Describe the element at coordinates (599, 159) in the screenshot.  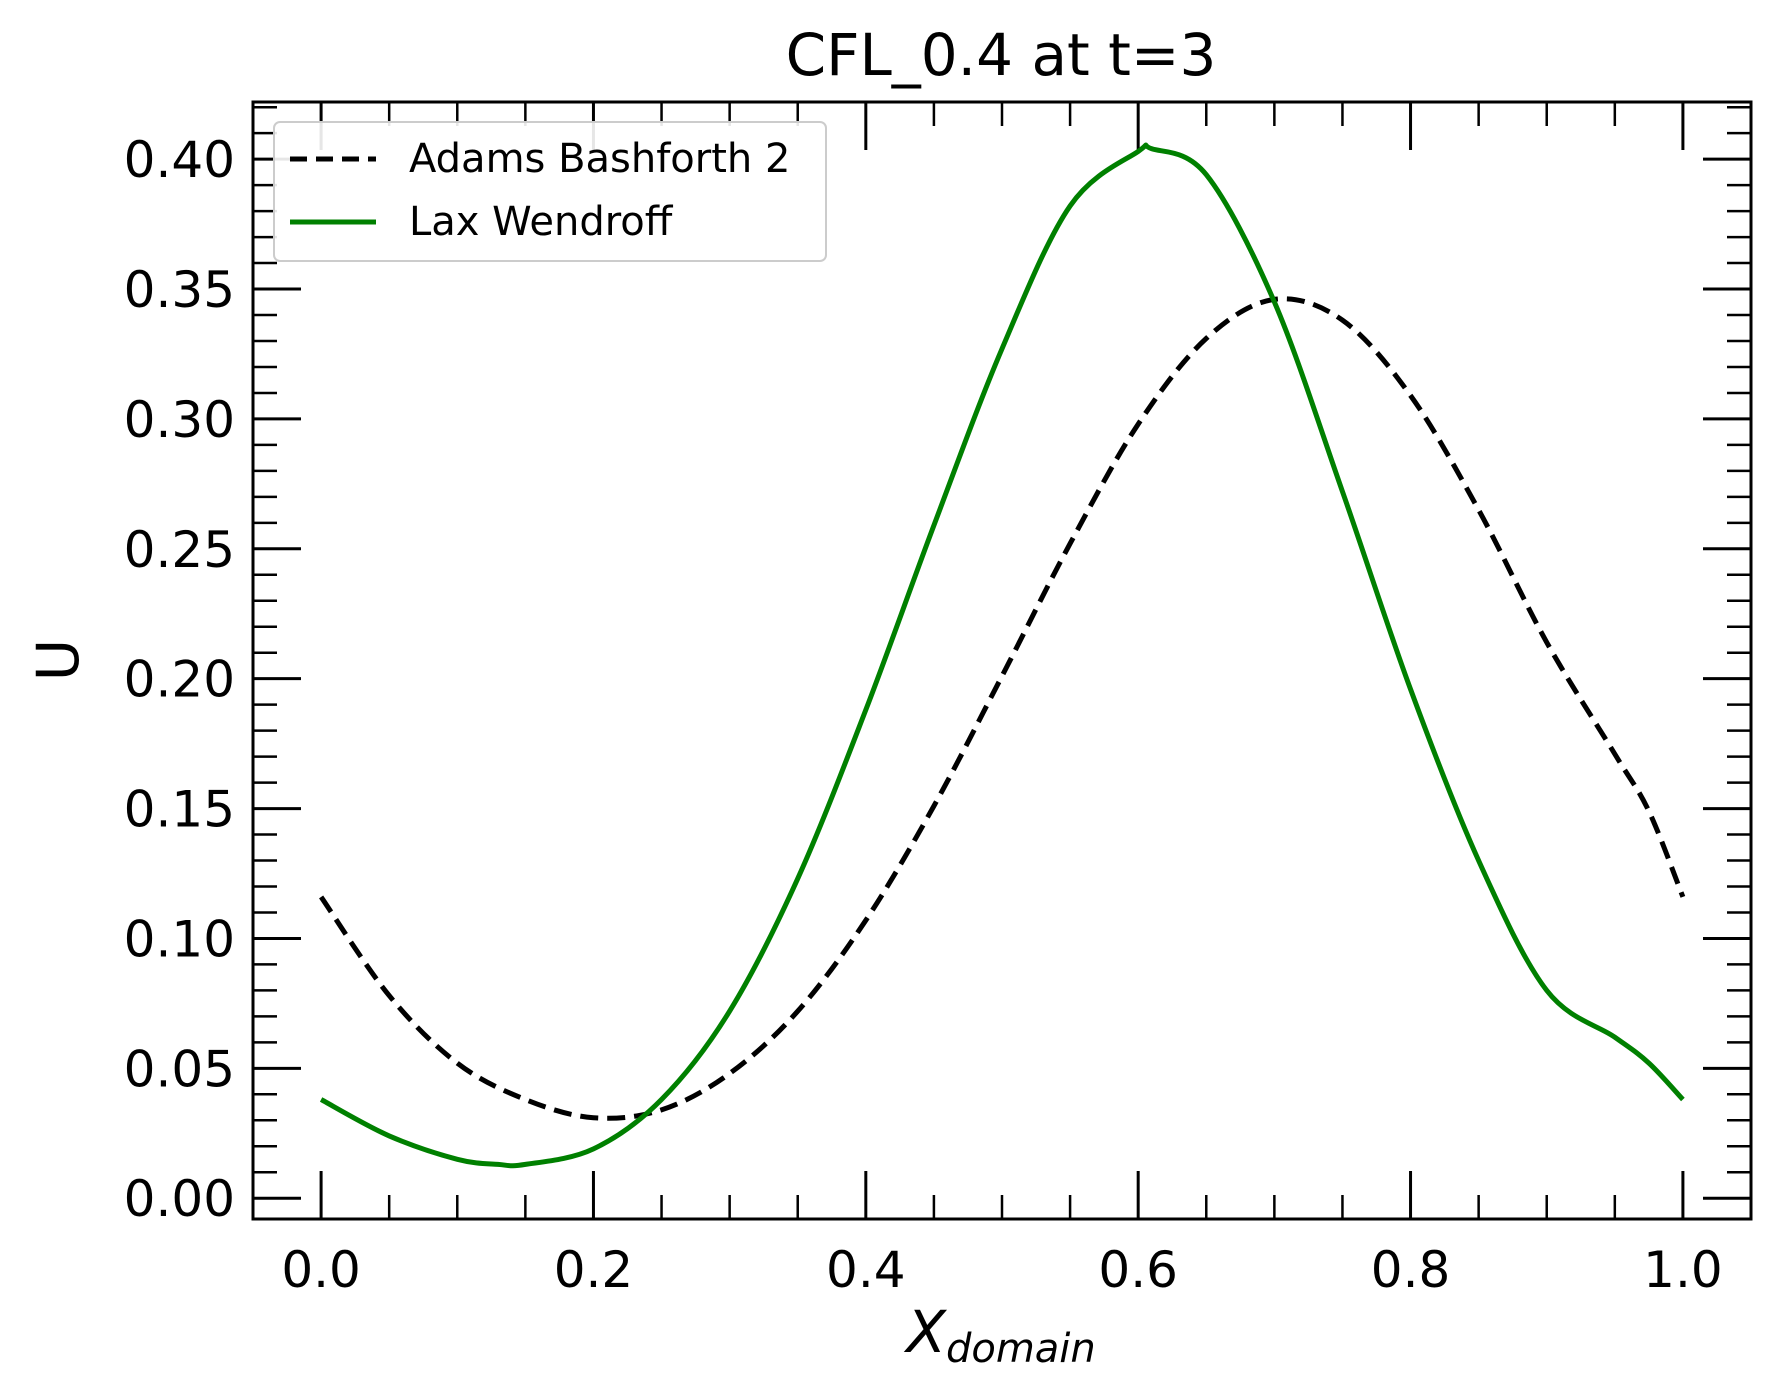
I see `legend-label-adams-bashforth-2: Adams Bashforth 2` at that location.